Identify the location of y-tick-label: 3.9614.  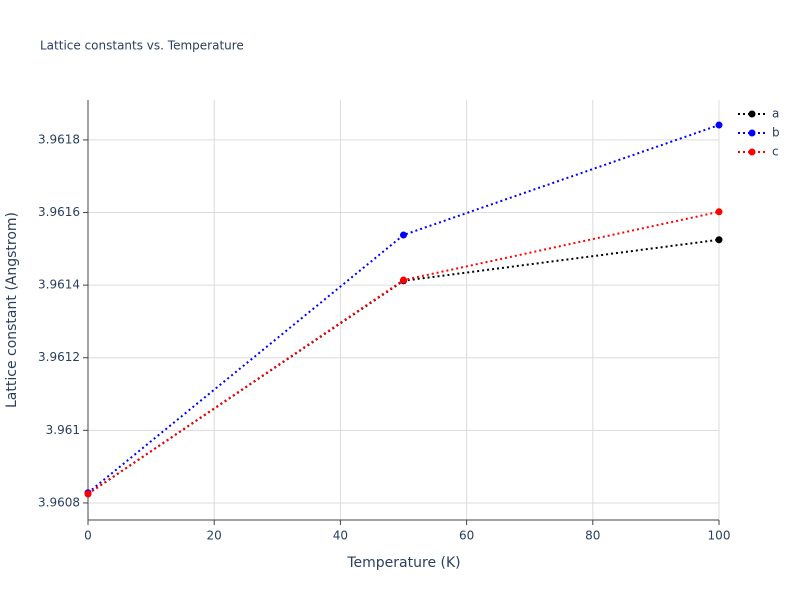
(59, 285).